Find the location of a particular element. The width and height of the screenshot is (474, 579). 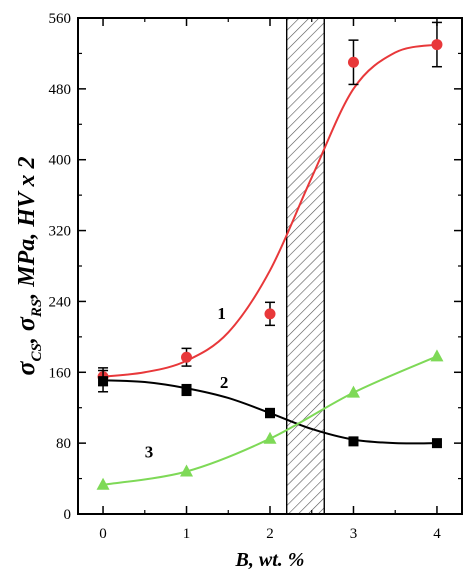

y-tick-label-560: 560 is located at coordinates (60, 19).